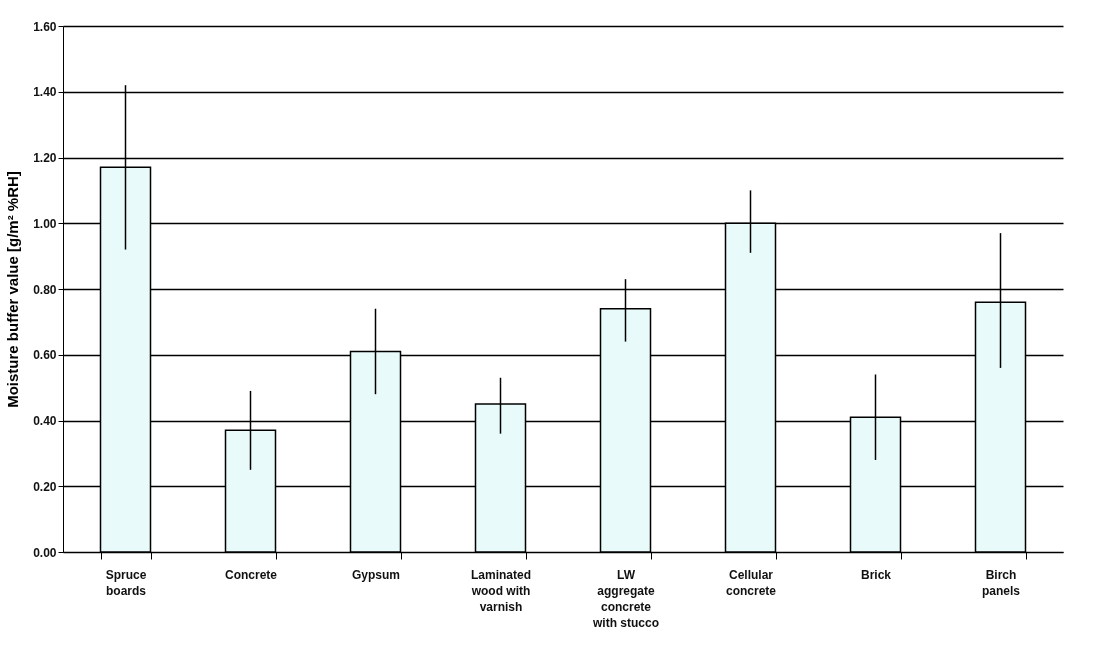  What do you see at coordinates (45, 355) in the screenshot?
I see `y-tick-label: 0.60` at bounding box center [45, 355].